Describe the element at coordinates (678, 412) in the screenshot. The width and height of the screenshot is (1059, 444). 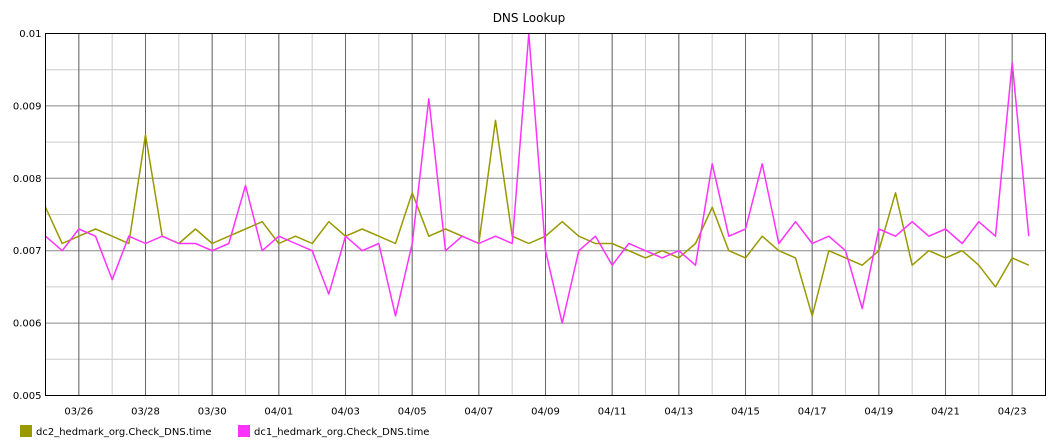
I see `x-tick-label: 04/13` at that location.